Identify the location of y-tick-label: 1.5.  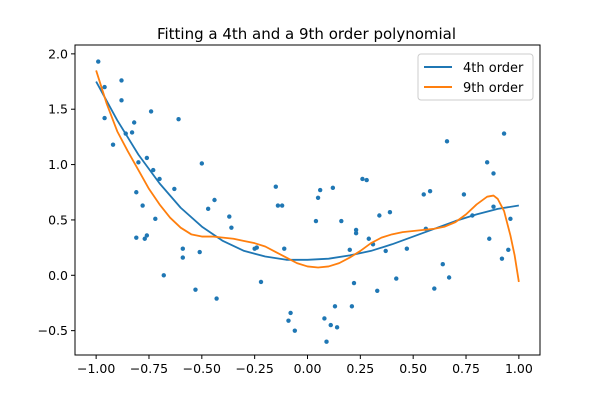
(58, 109).